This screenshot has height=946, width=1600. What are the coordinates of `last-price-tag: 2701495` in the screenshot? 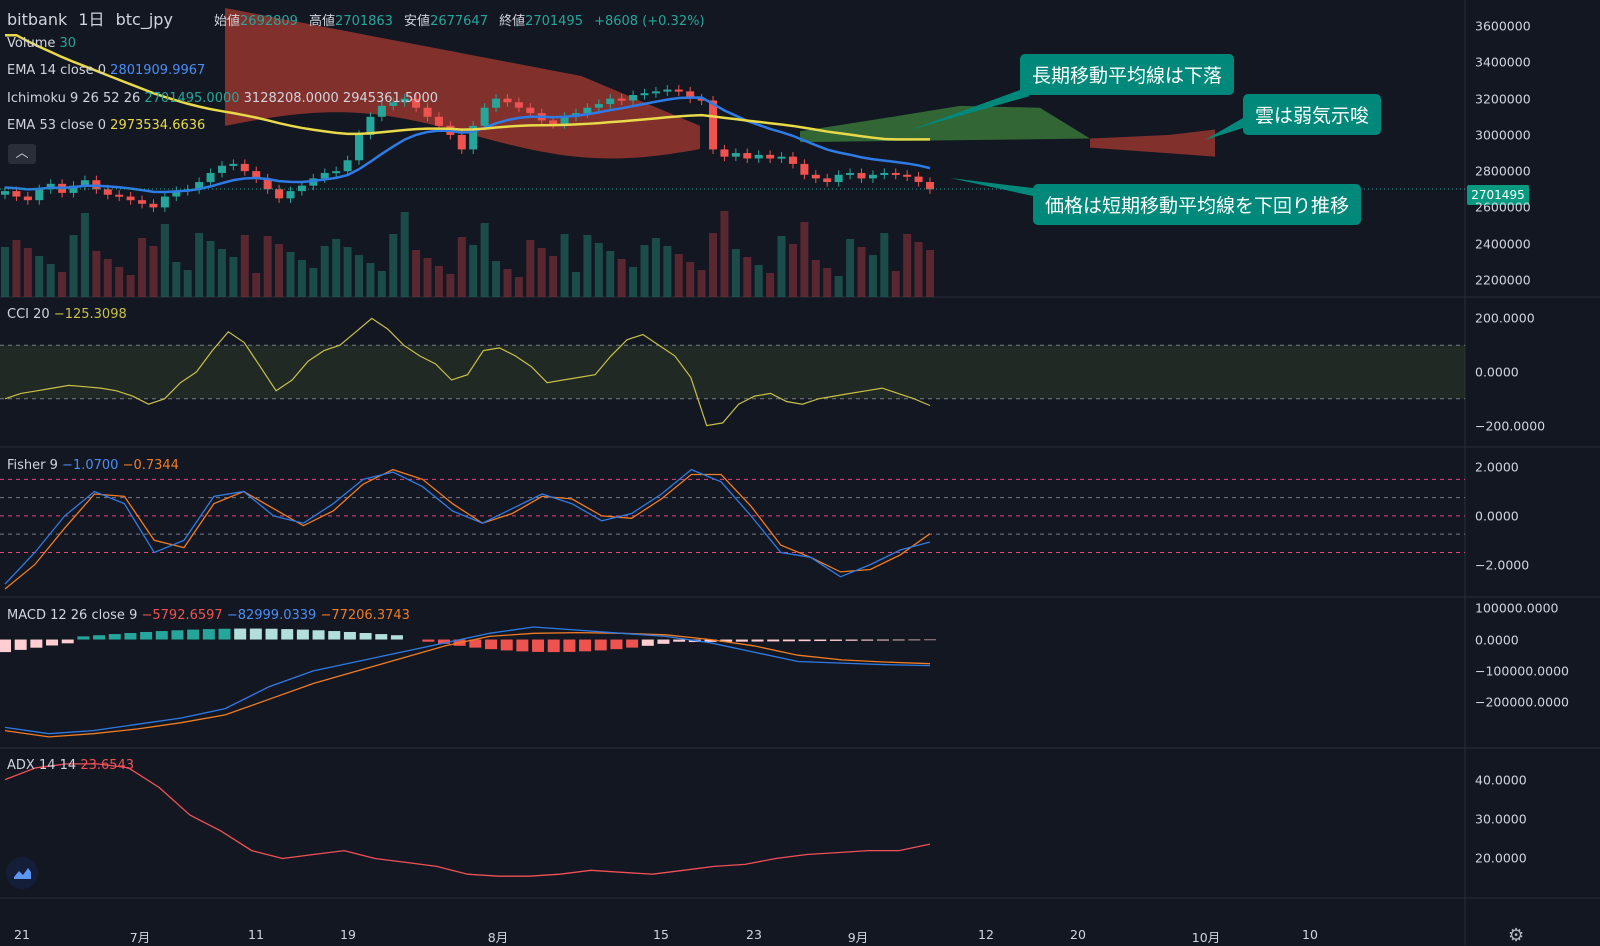 It's located at (1498, 195).